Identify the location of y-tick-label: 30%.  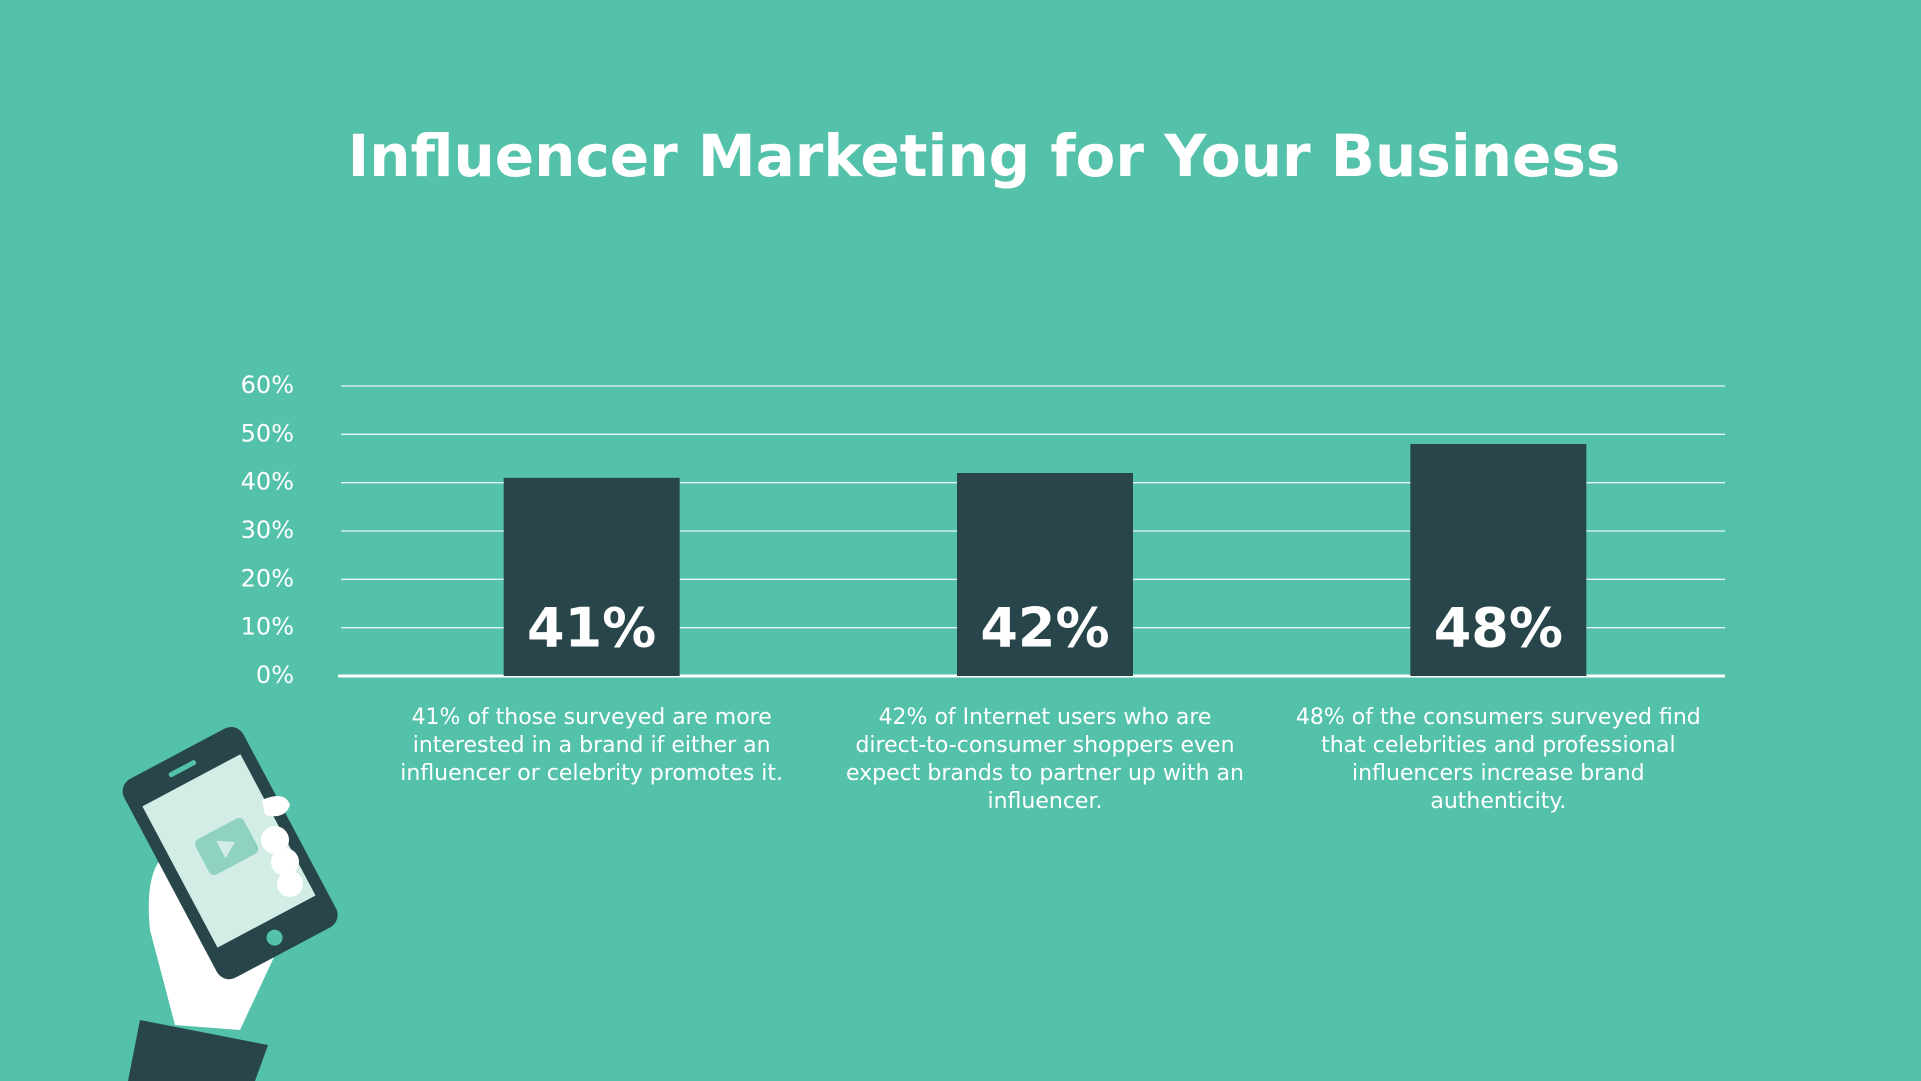
(267, 530).